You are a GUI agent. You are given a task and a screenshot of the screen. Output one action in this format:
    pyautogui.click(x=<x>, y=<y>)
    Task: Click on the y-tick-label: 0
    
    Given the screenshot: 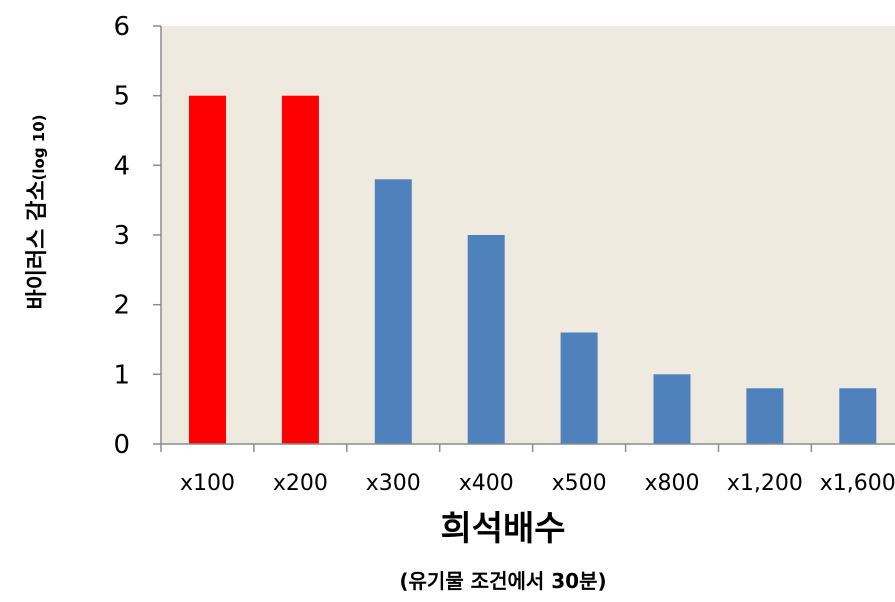 What is the action you would take?
    pyautogui.click(x=121, y=445)
    